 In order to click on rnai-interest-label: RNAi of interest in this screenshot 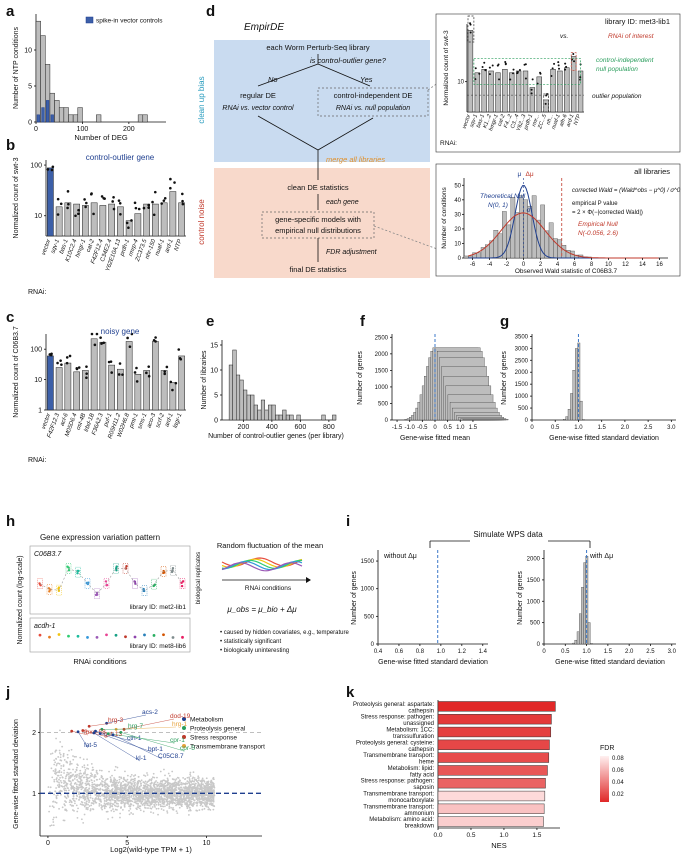, I will do `click(631, 36)`.